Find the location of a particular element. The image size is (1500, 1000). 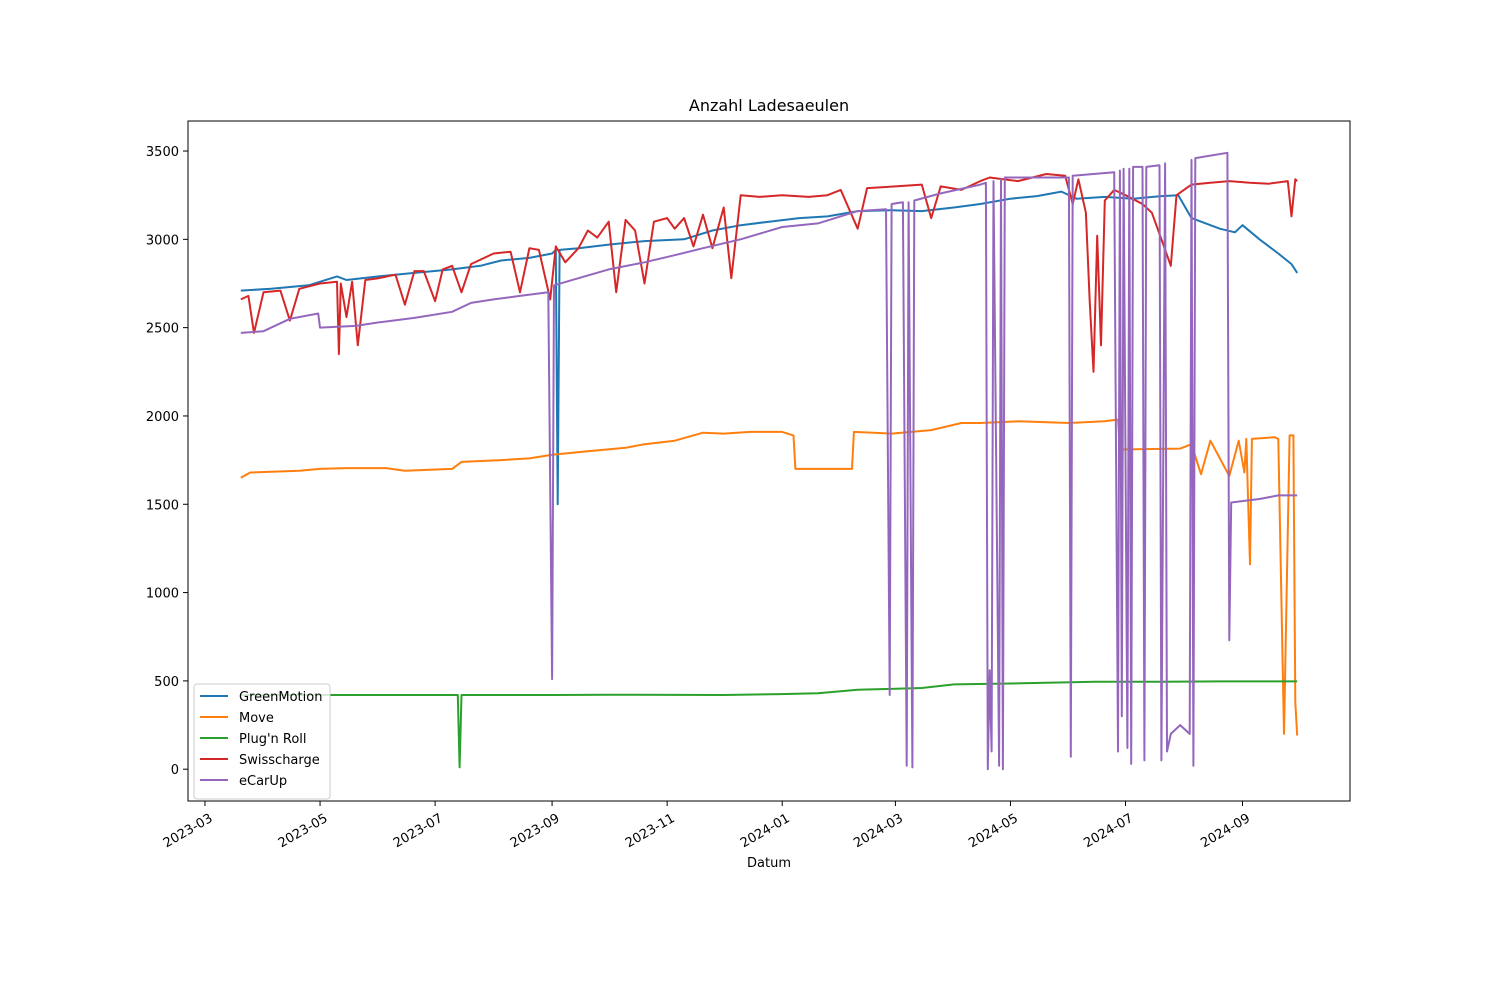

y-tick-label: 500 is located at coordinates (166, 682).